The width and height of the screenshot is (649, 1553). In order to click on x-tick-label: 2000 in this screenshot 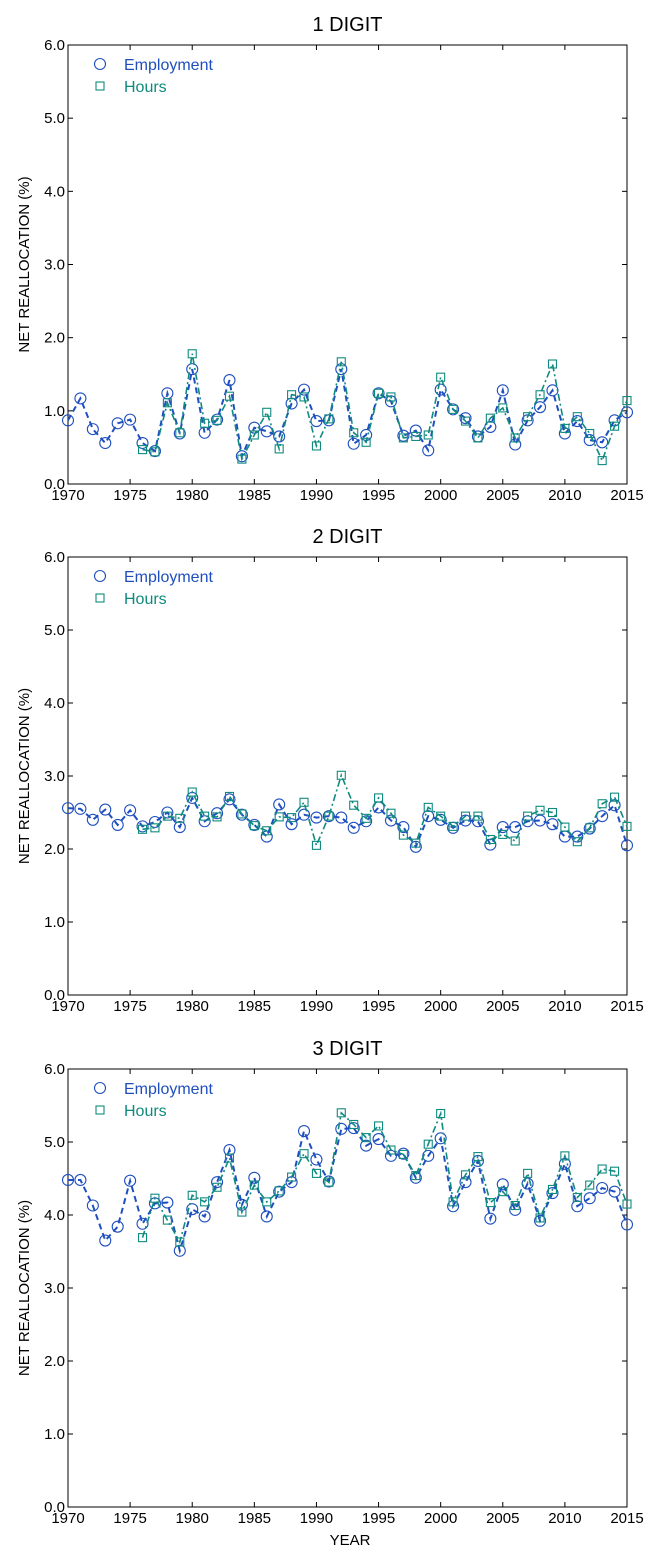, I will do `click(440, 1006)`.